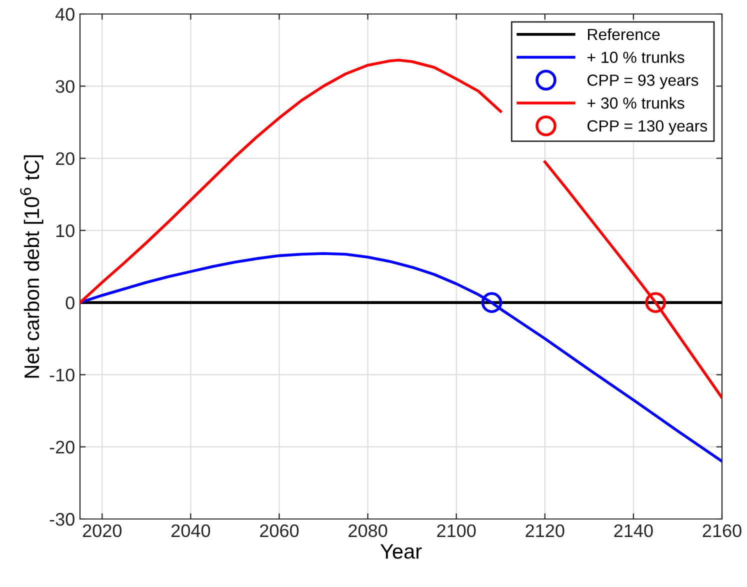  I want to click on x-tick-label: 2120, so click(545, 531).